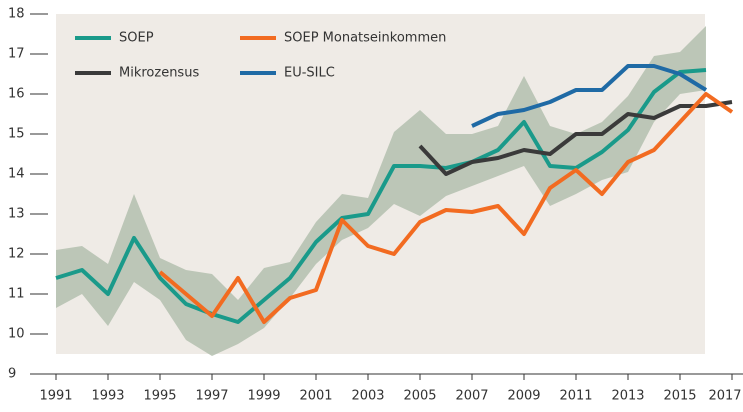 Image resolution: width=743 pixels, height=412 pixels. Describe the element at coordinates (365, 38) in the screenshot. I see `legend-label: SOEP Monatseinkommen` at that location.